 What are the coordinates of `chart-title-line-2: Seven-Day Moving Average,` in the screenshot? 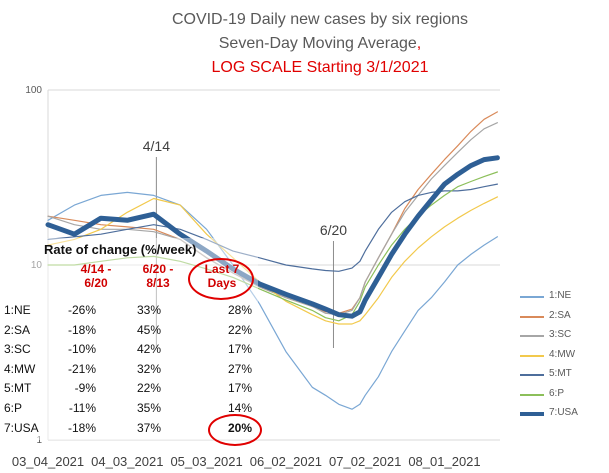 It's located at (320, 44).